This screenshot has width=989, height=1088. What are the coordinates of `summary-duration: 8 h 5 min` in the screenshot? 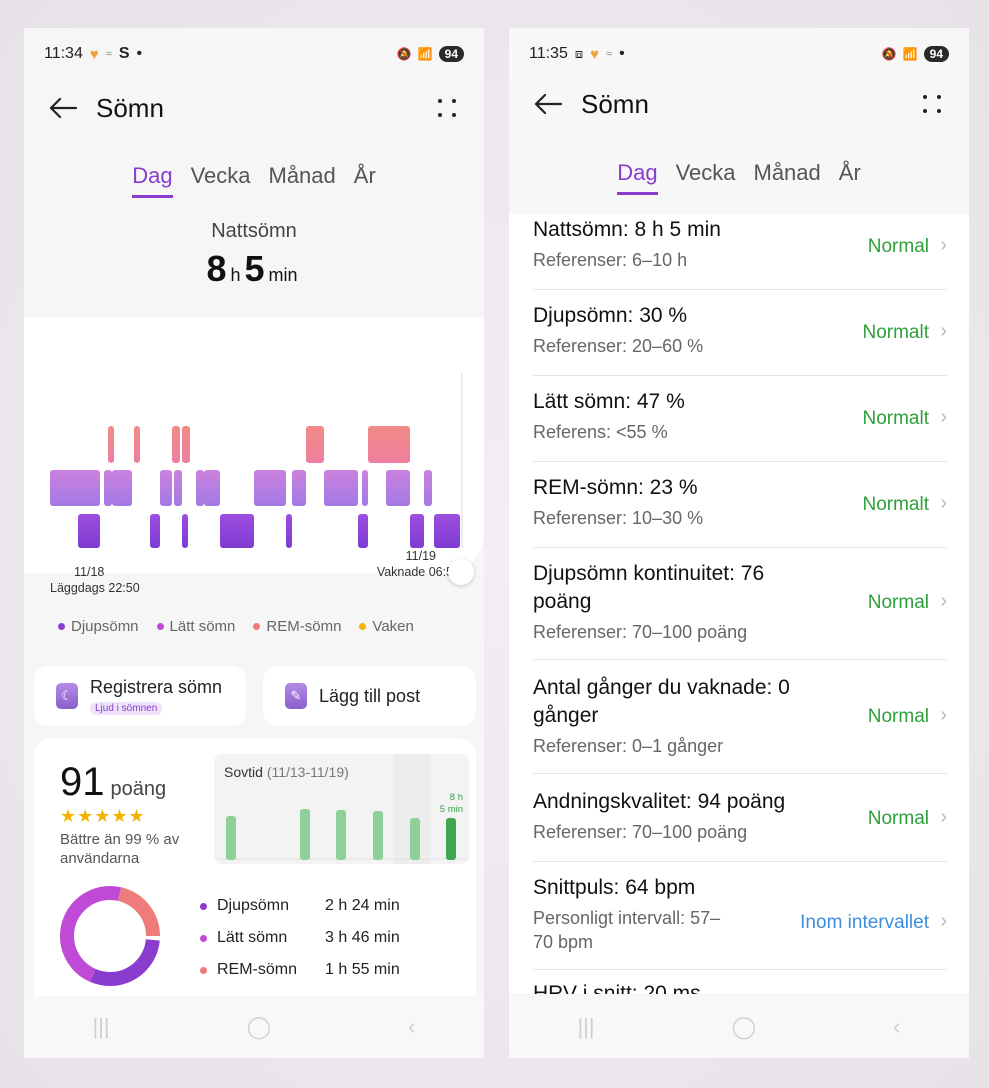 It's located at (254, 269).